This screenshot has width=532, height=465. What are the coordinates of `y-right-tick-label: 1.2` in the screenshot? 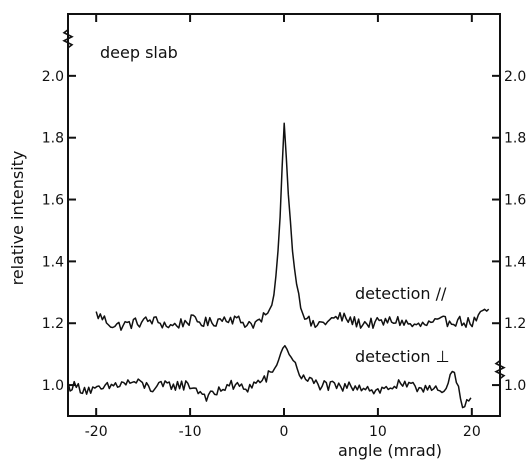 It's located at (515, 324).